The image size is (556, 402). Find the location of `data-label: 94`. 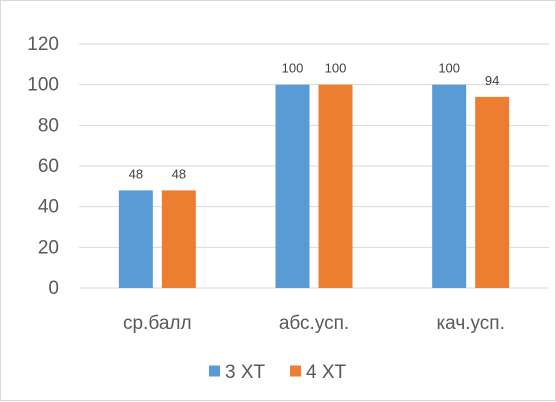

data-label: 94 is located at coordinates (492, 80).